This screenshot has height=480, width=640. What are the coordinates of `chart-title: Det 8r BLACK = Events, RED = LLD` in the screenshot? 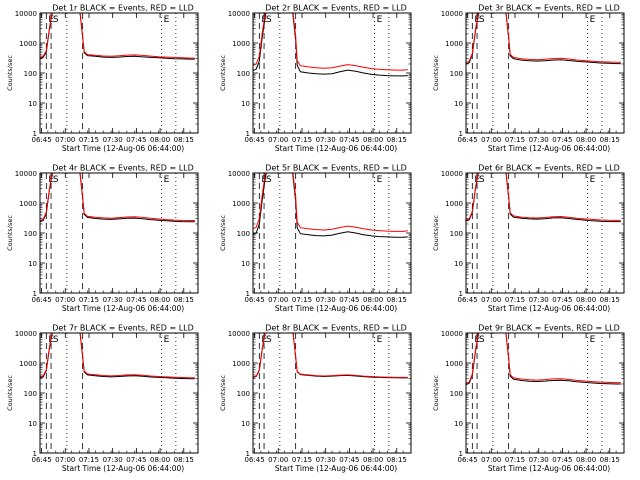 It's located at (336, 328).